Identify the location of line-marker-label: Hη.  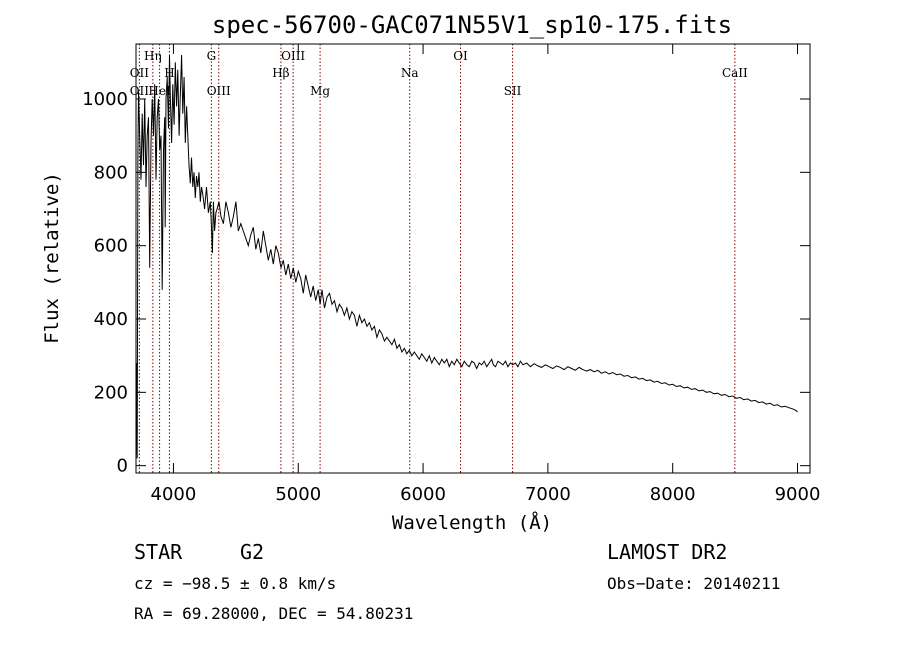
(153, 56).